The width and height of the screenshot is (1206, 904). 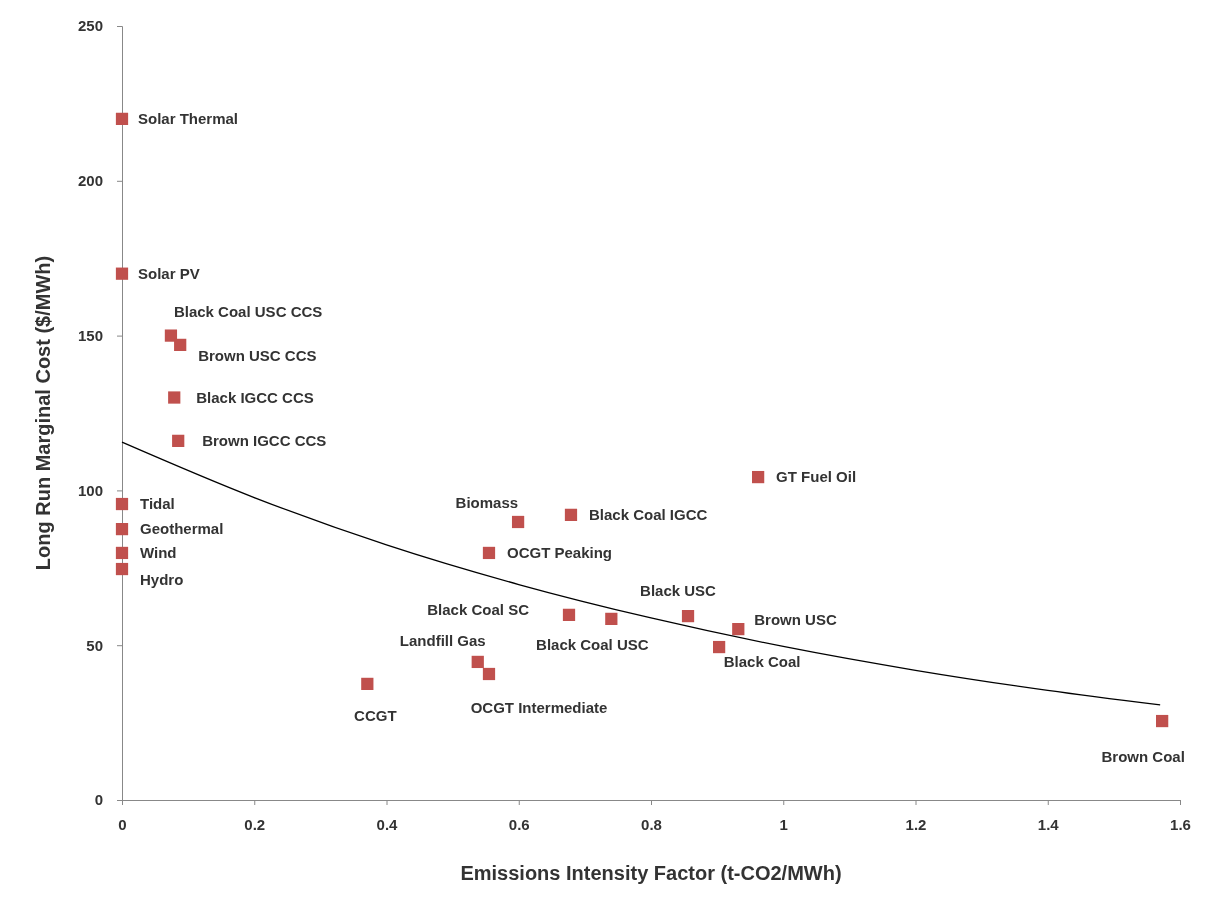 I want to click on annotation: OCGT Peaking, so click(x=559, y=553).